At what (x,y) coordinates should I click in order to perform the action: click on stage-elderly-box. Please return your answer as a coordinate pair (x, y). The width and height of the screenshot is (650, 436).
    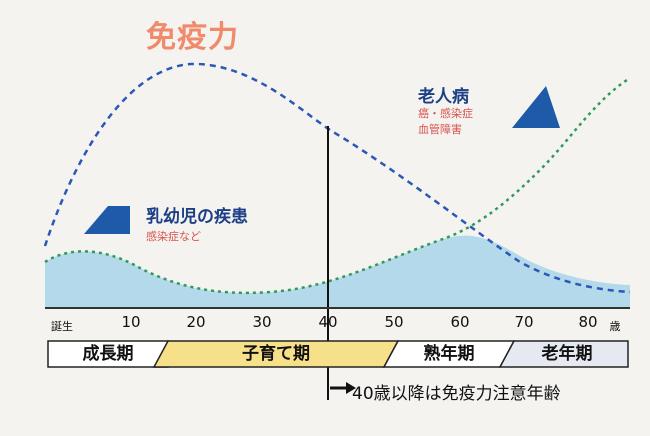
    Looking at the image, I should click on (563, 354).